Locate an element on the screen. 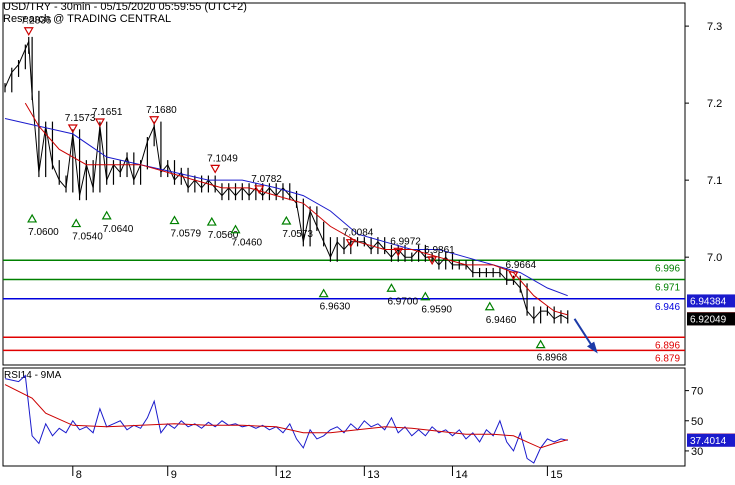  swing-low-label: 6.9700 is located at coordinates (402, 301).